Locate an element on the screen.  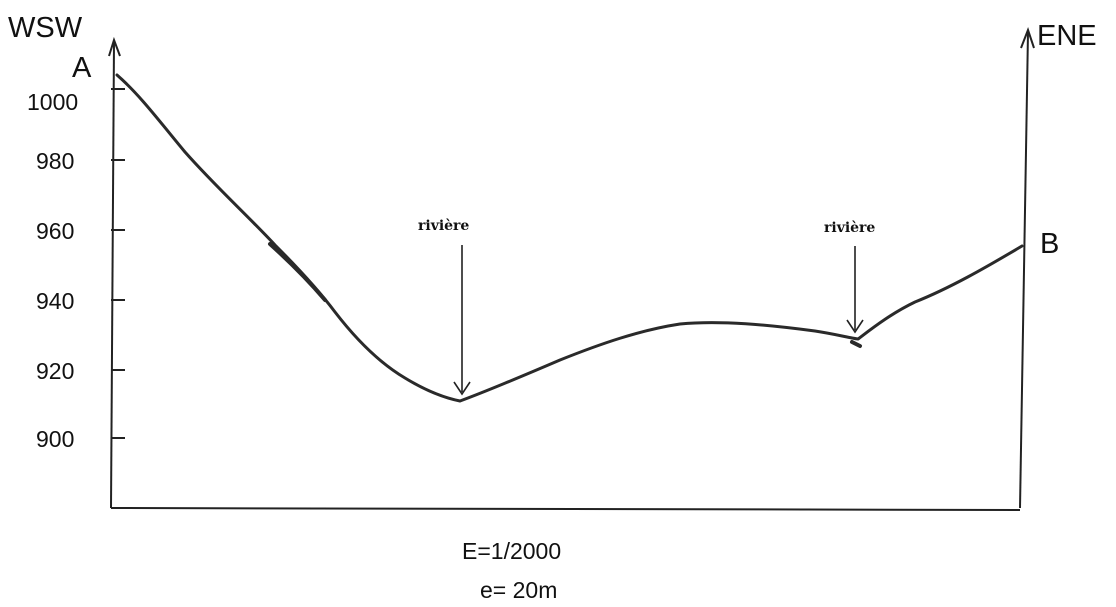
vertical-scale: e= 20m is located at coordinates (518, 590).